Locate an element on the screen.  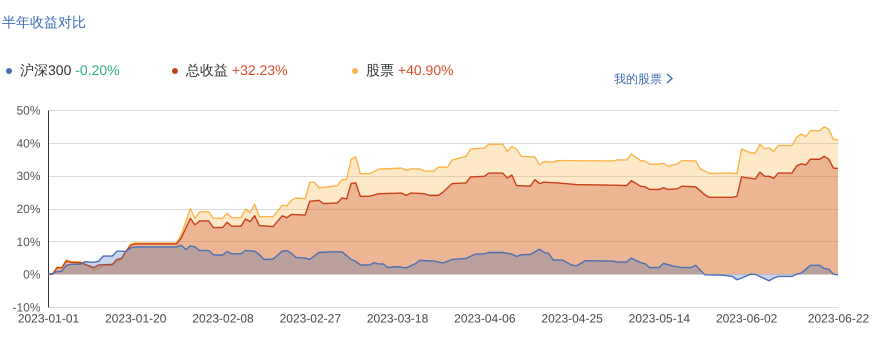
text: +32.23% is located at coordinates (259, 70).